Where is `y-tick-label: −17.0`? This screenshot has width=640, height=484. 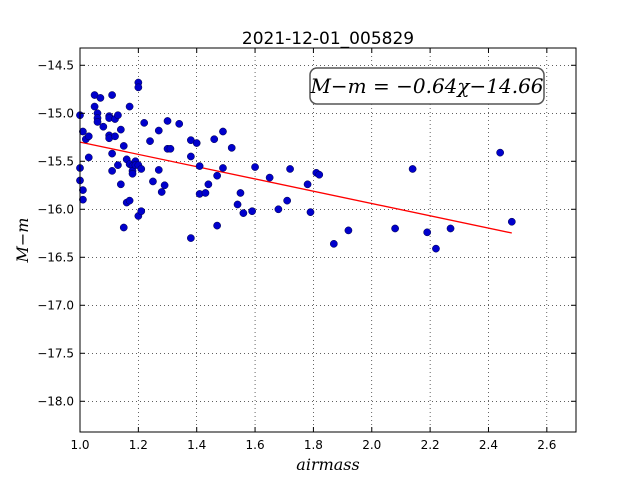
y-tick-label: −17.0 is located at coordinates (55, 305).